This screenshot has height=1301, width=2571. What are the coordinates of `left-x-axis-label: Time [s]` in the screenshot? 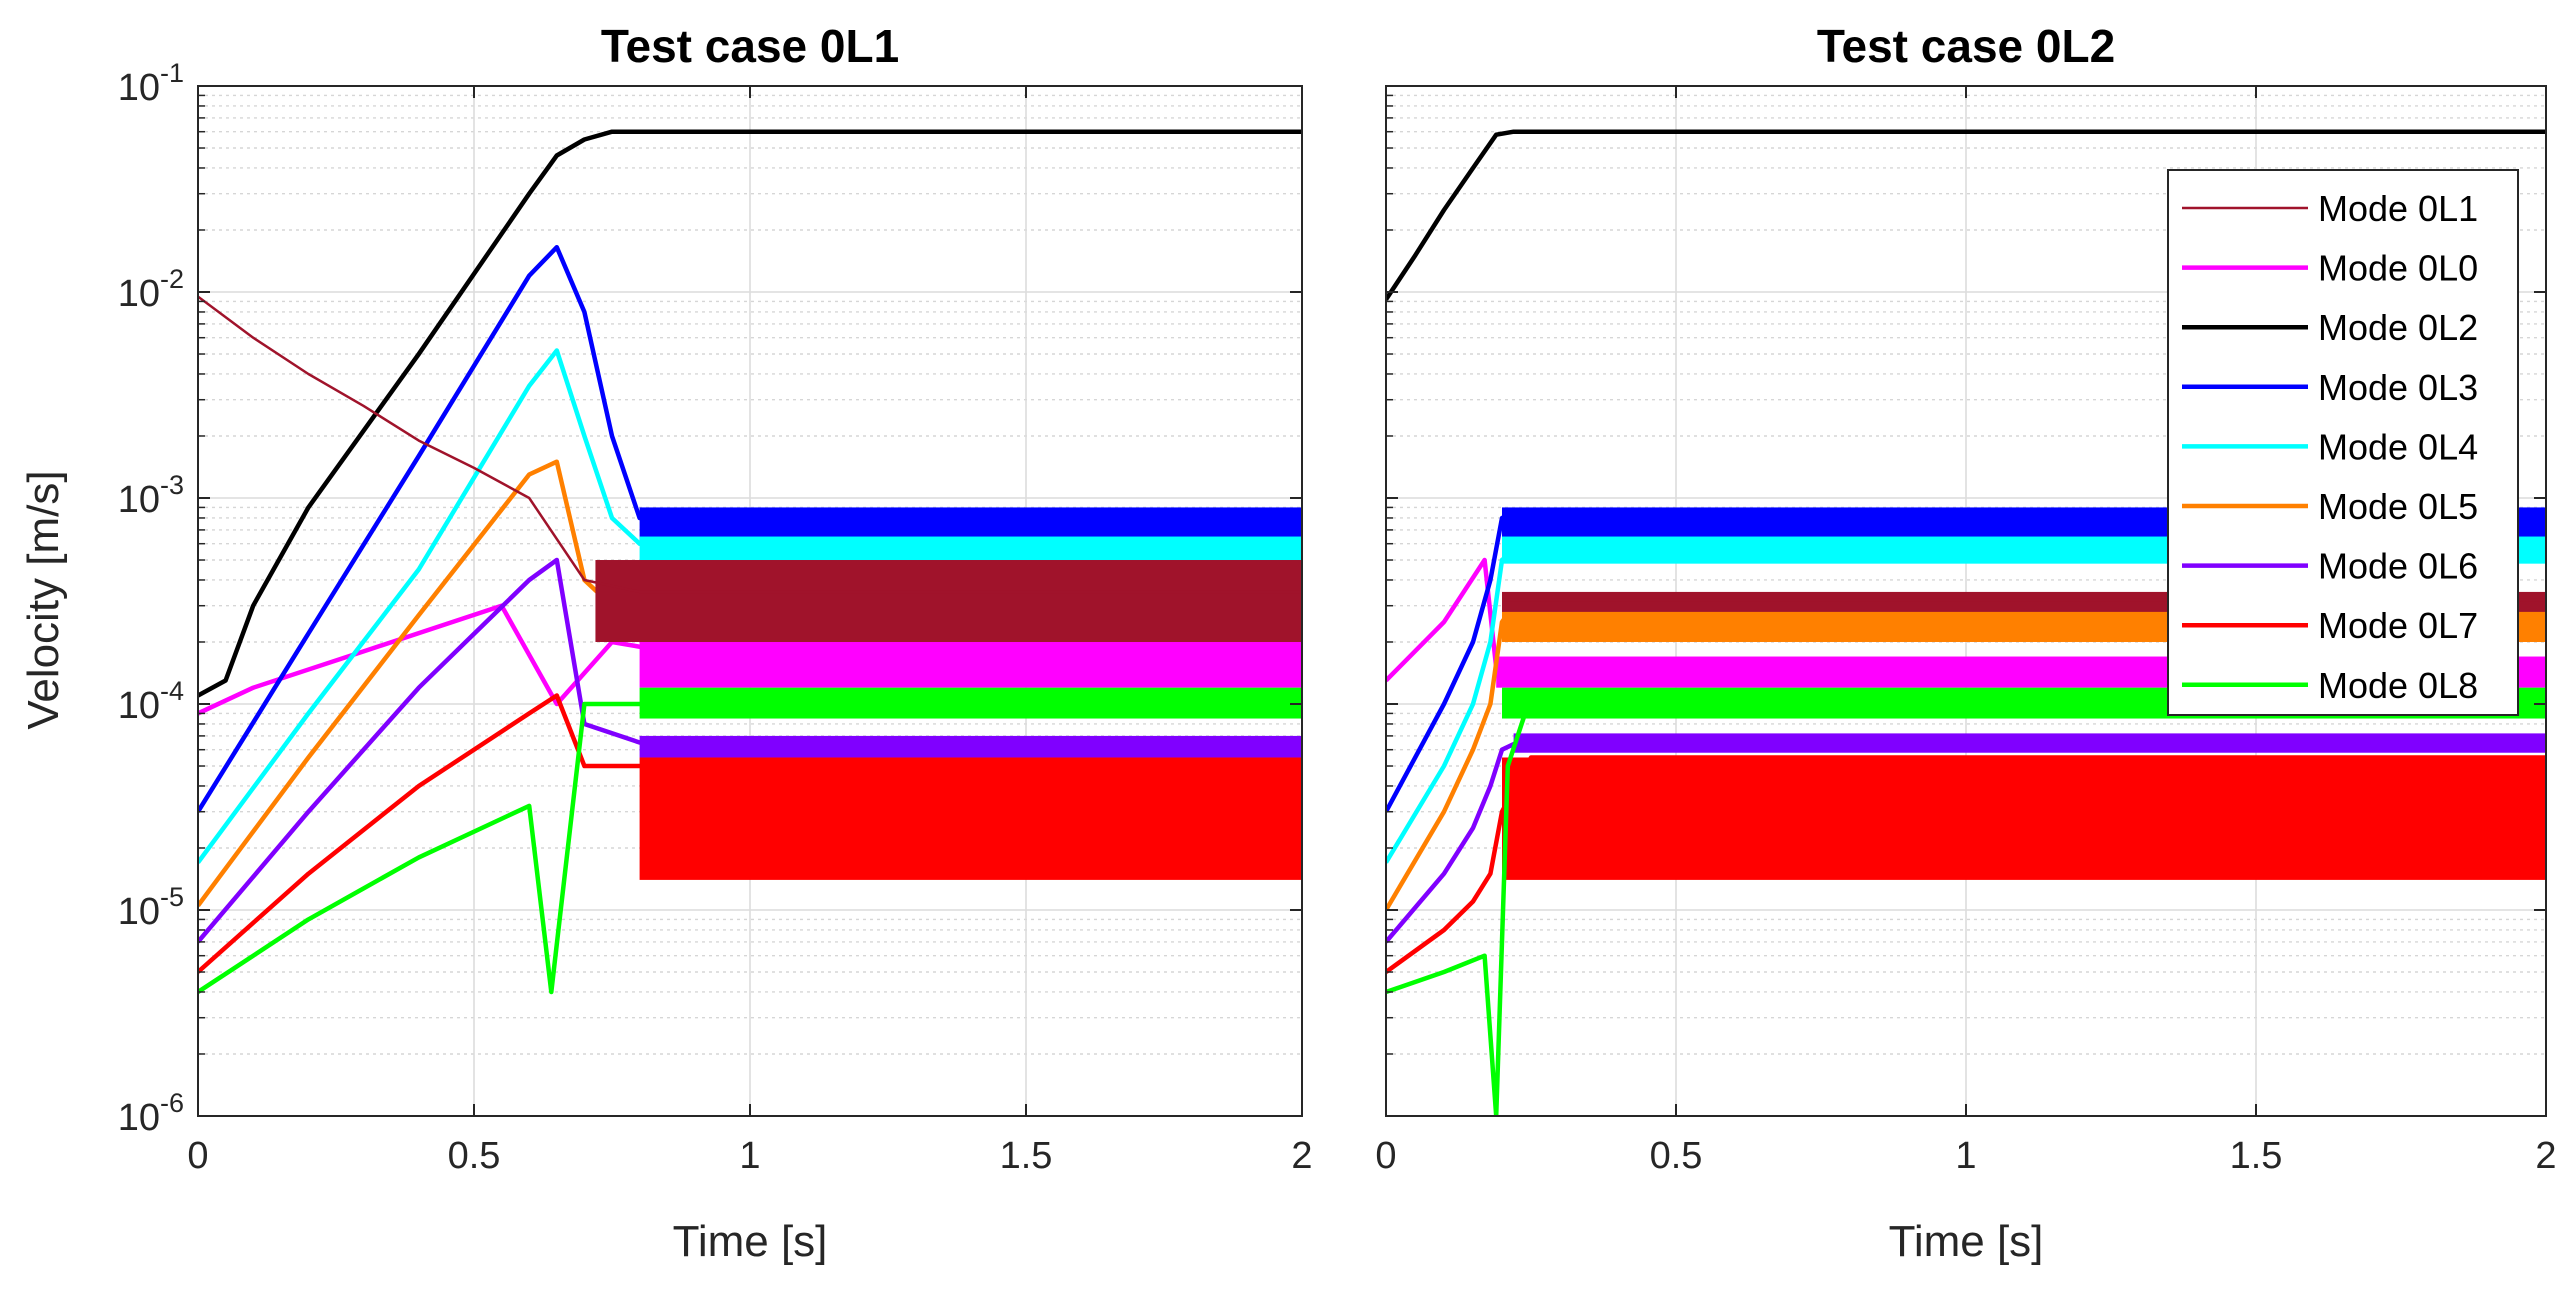 It's located at (750, 1241).